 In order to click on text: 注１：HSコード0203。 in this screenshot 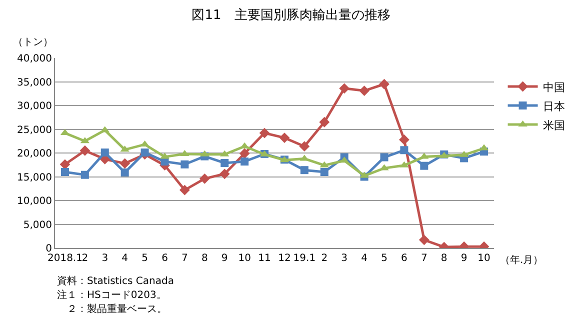, I will do `click(111, 295)`.